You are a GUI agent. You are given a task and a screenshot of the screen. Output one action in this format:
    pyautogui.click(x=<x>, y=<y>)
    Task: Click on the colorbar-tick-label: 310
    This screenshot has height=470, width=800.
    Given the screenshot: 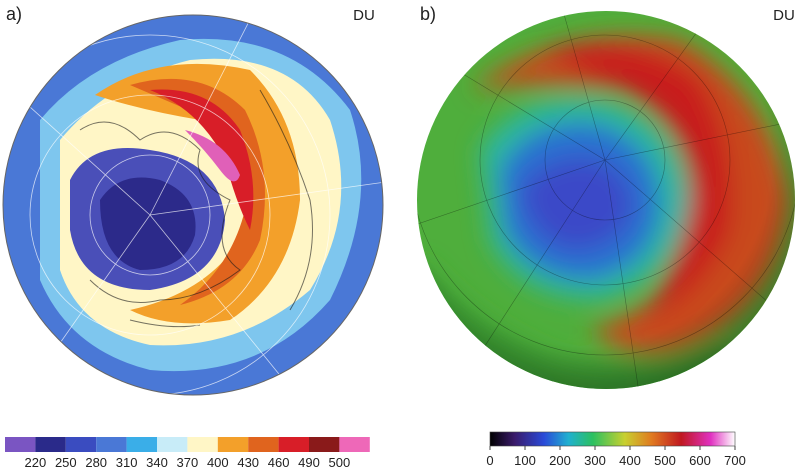 What is the action you would take?
    pyautogui.click(x=127, y=462)
    